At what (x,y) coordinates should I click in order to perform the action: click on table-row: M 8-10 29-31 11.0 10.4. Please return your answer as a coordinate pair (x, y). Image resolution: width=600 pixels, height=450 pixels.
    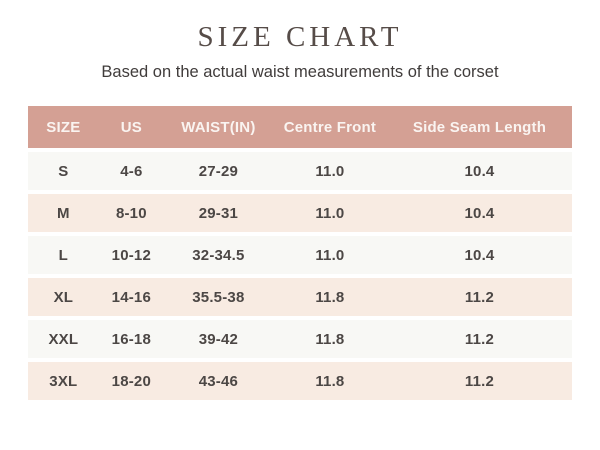
    Looking at the image, I should click on (300, 213).